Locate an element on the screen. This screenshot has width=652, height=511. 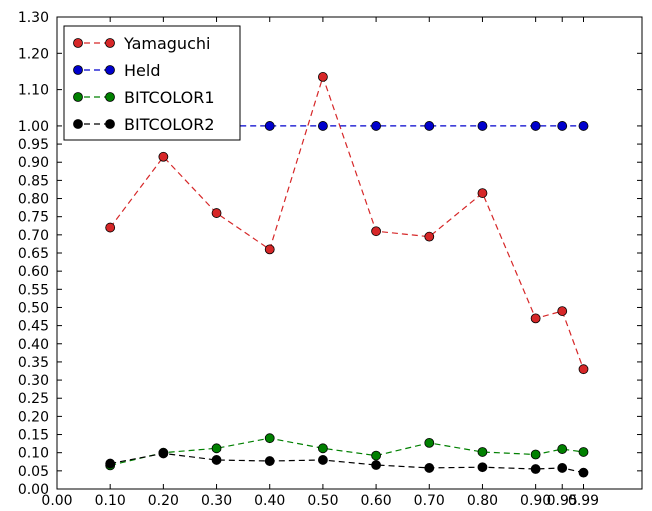
legend-box is located at coordinates (152, 83).